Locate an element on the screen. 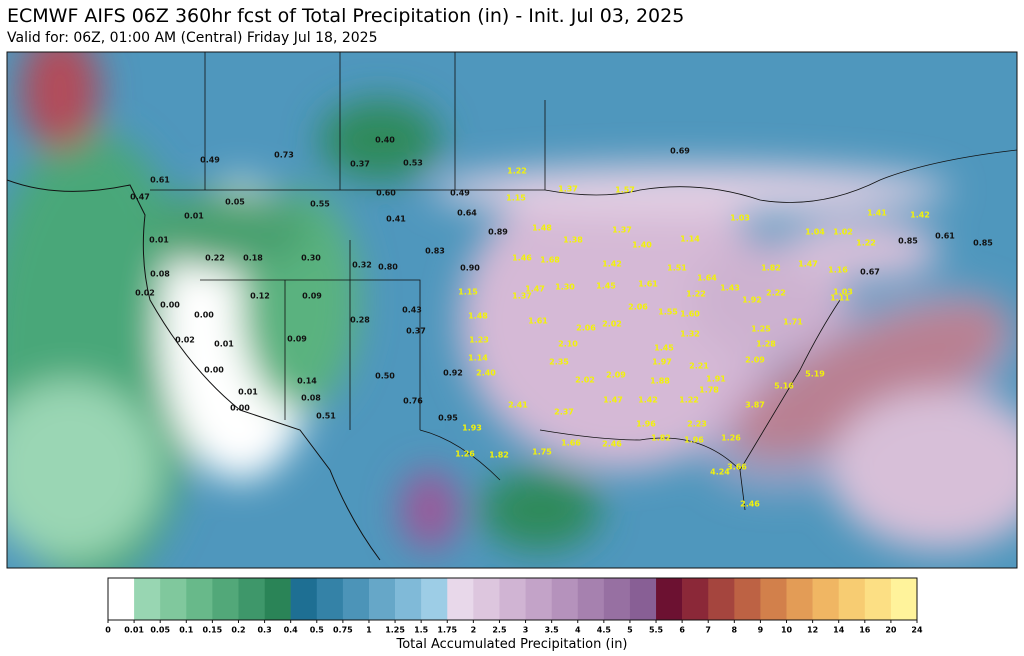 The width and height of the screenshot is (1024, 656). map-value-label: 0.18 is located at coordinates (253, 258).